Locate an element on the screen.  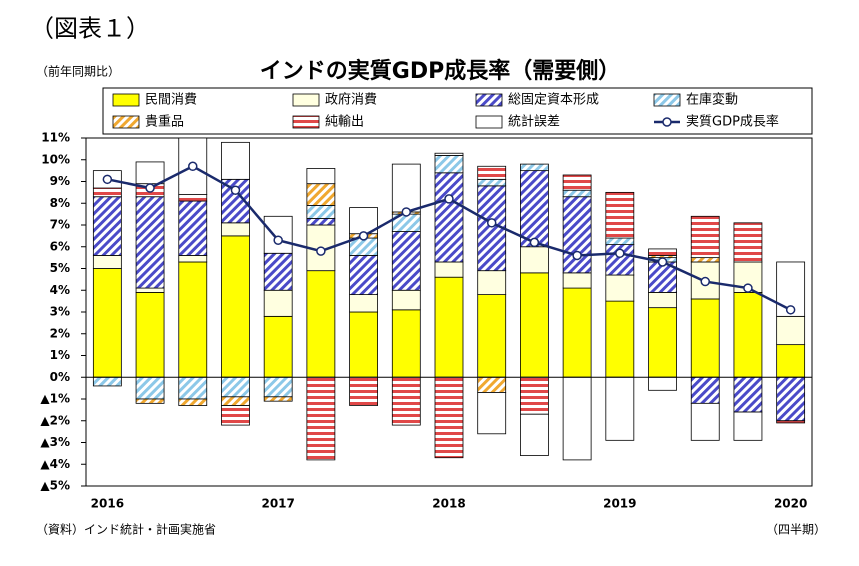
source: （資料）インド統計・計画実施省 is located at coordinates (126, 529).